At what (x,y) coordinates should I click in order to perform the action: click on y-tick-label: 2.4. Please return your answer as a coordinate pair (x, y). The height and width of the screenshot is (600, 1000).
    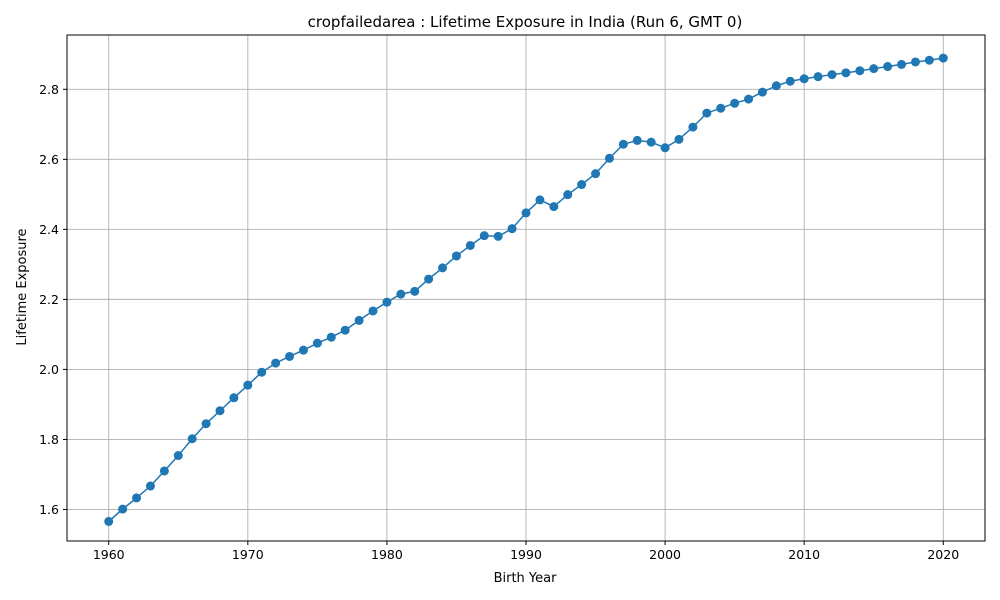
    Looking at the image, I should click on (49, 229).